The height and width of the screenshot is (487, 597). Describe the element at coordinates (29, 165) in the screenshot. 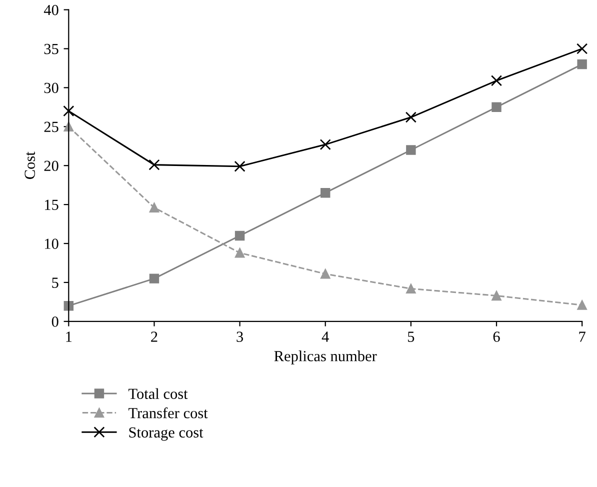

I see `y-axis-title: Cost` at that location.